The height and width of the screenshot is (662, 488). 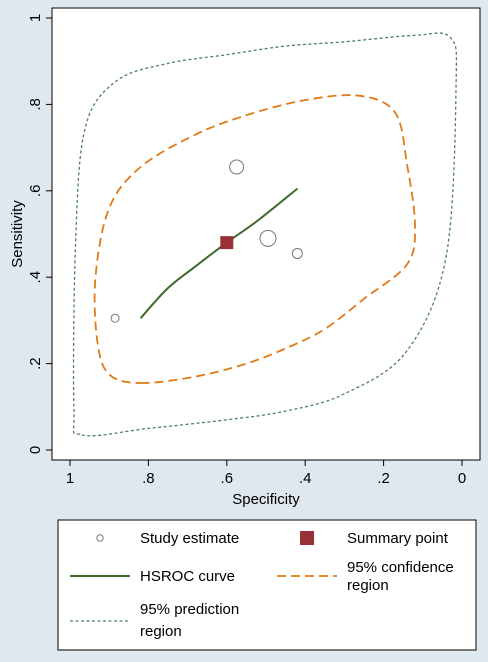 I want to click on legend-study-symbol, so click(x=100, y=538).